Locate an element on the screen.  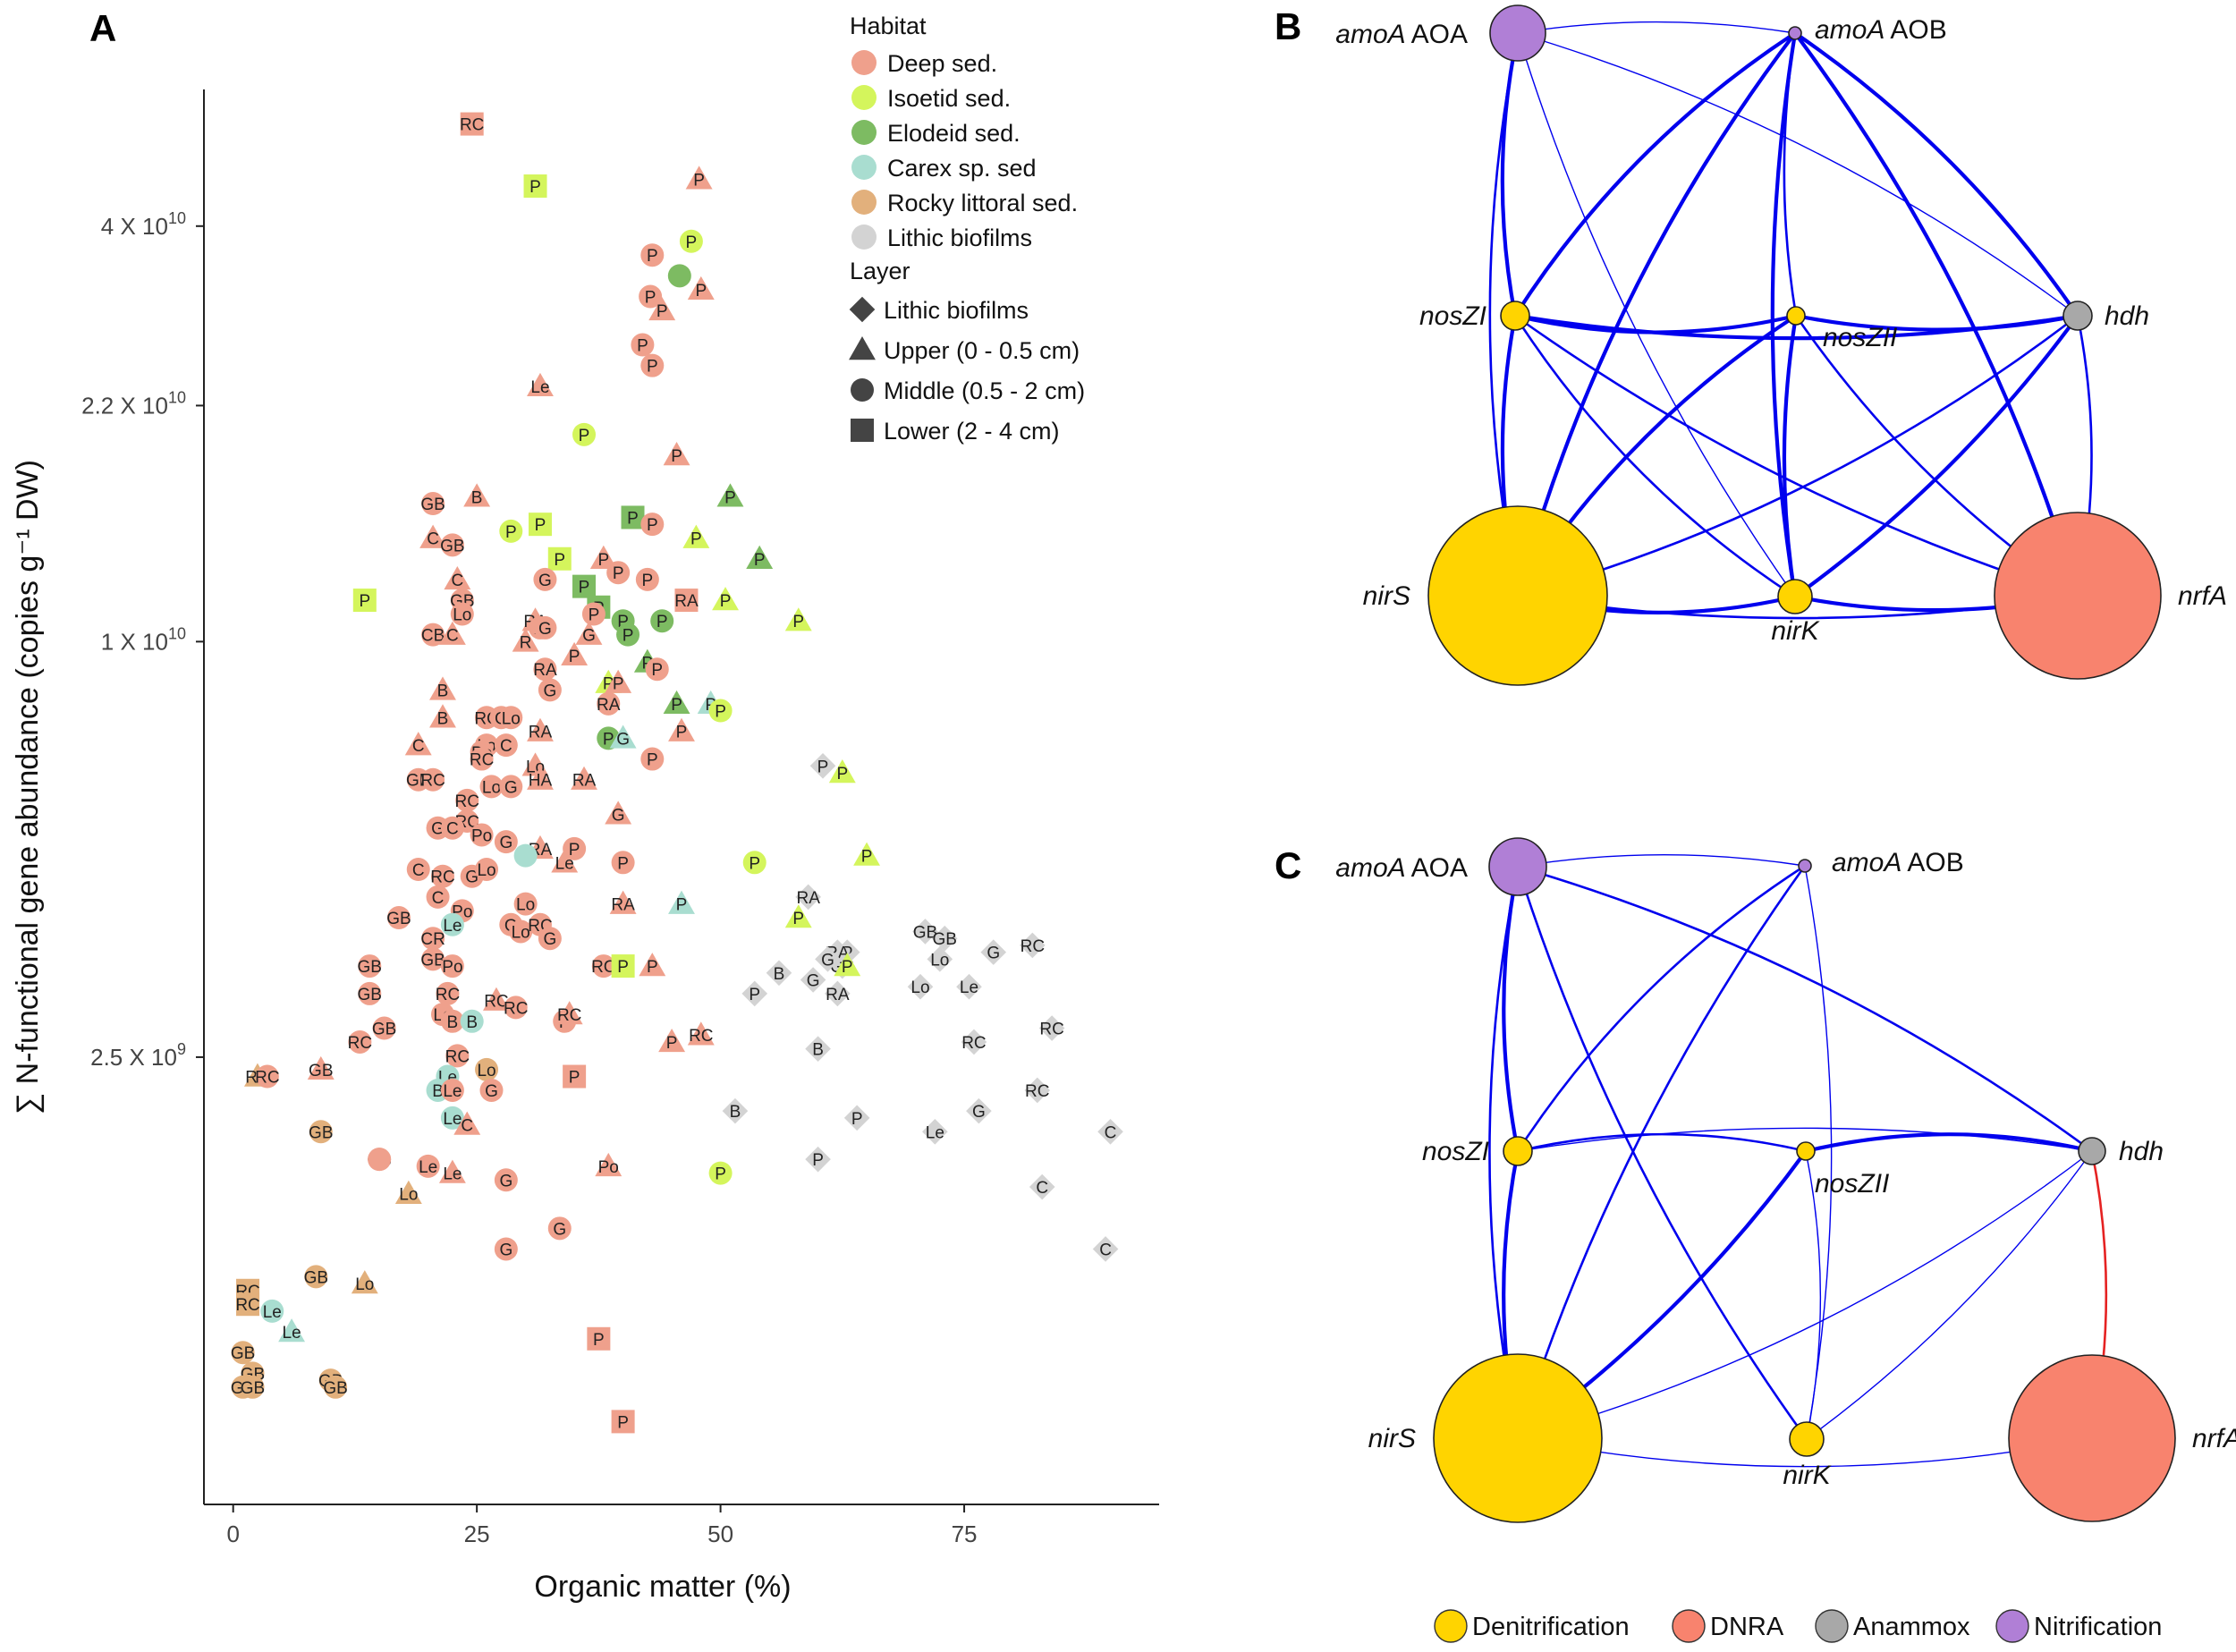
legend-habitat-swatch is located at coordinates (864, 237).